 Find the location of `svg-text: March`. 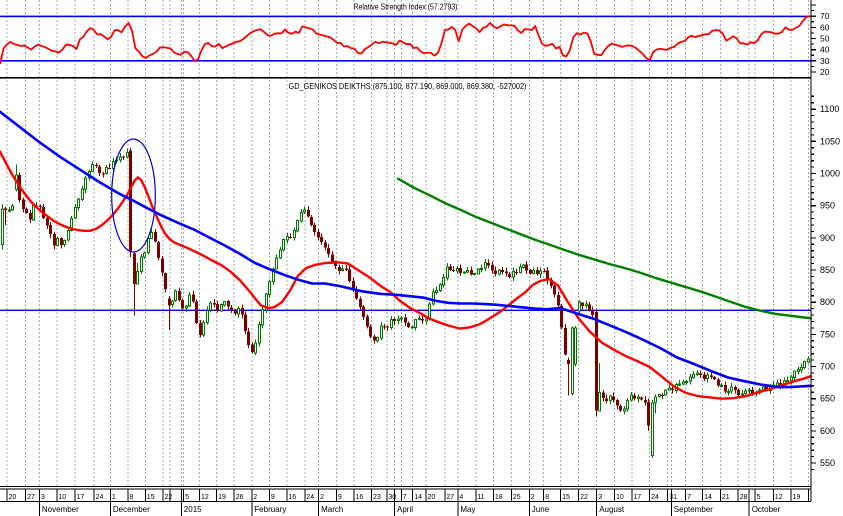

svg-text: March is located at coordinates (332, 509).